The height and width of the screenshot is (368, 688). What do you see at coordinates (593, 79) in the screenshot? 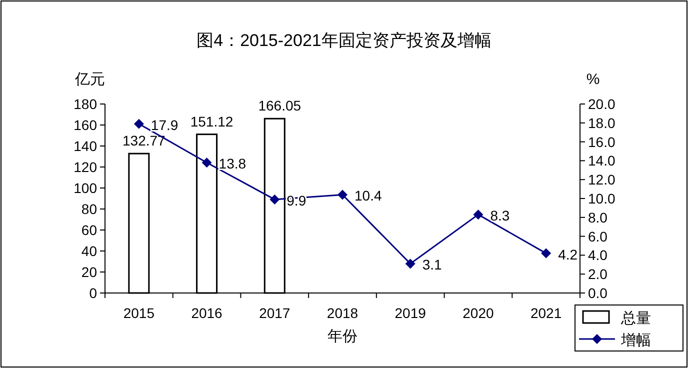
I see `y2-axis-title: %` at bounding box center [593, 79].